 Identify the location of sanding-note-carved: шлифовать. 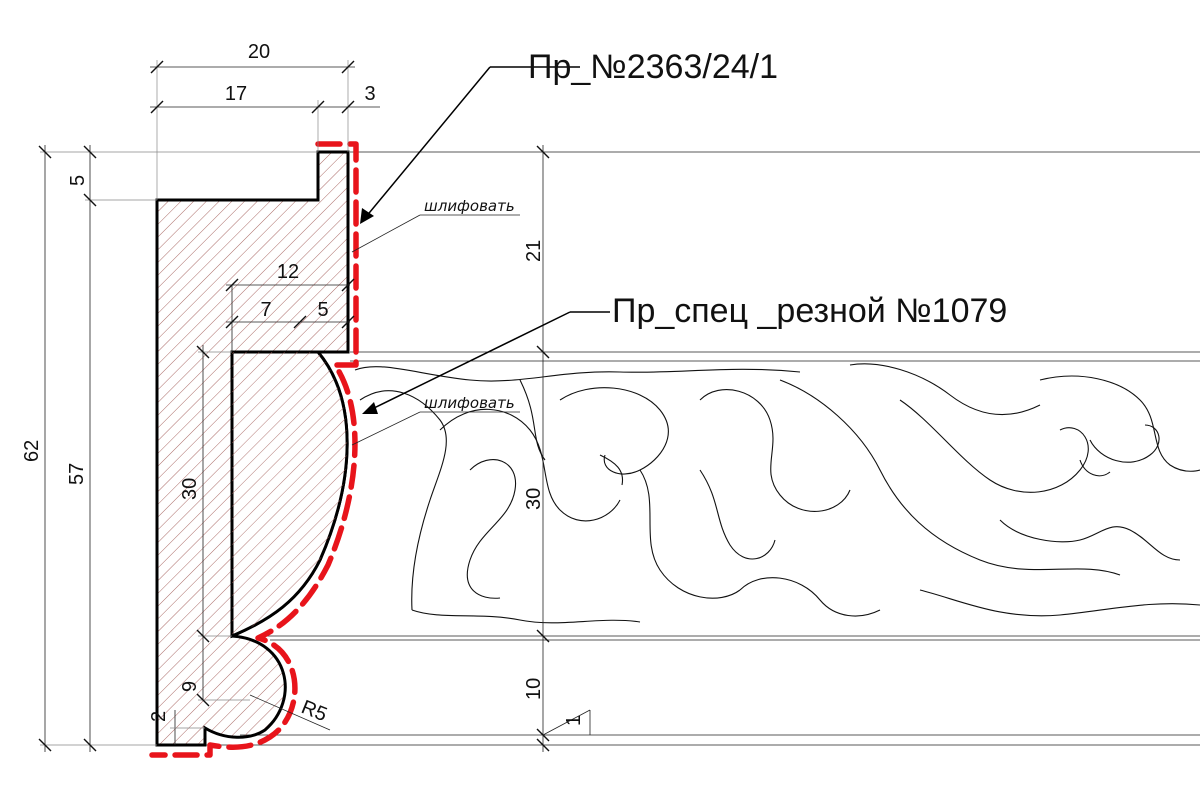
(469, 403).